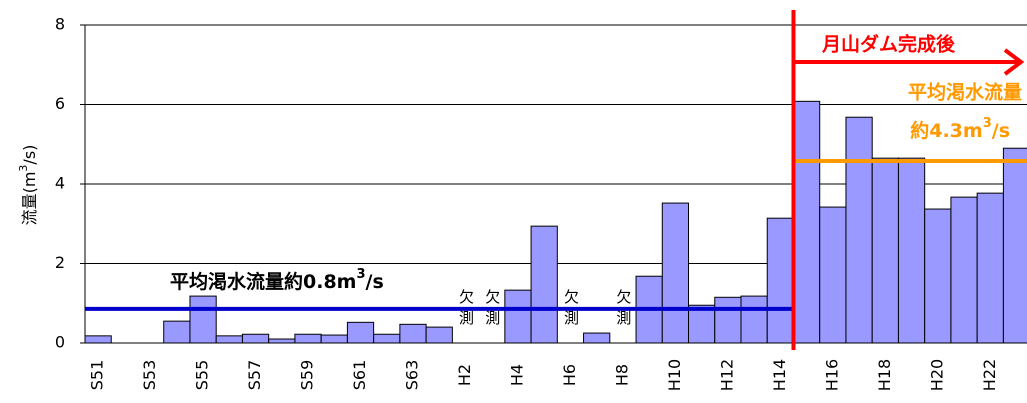 This screenshot has height=403, width=1027. I want to click on y-tick-label: 4, so click(60, 183).